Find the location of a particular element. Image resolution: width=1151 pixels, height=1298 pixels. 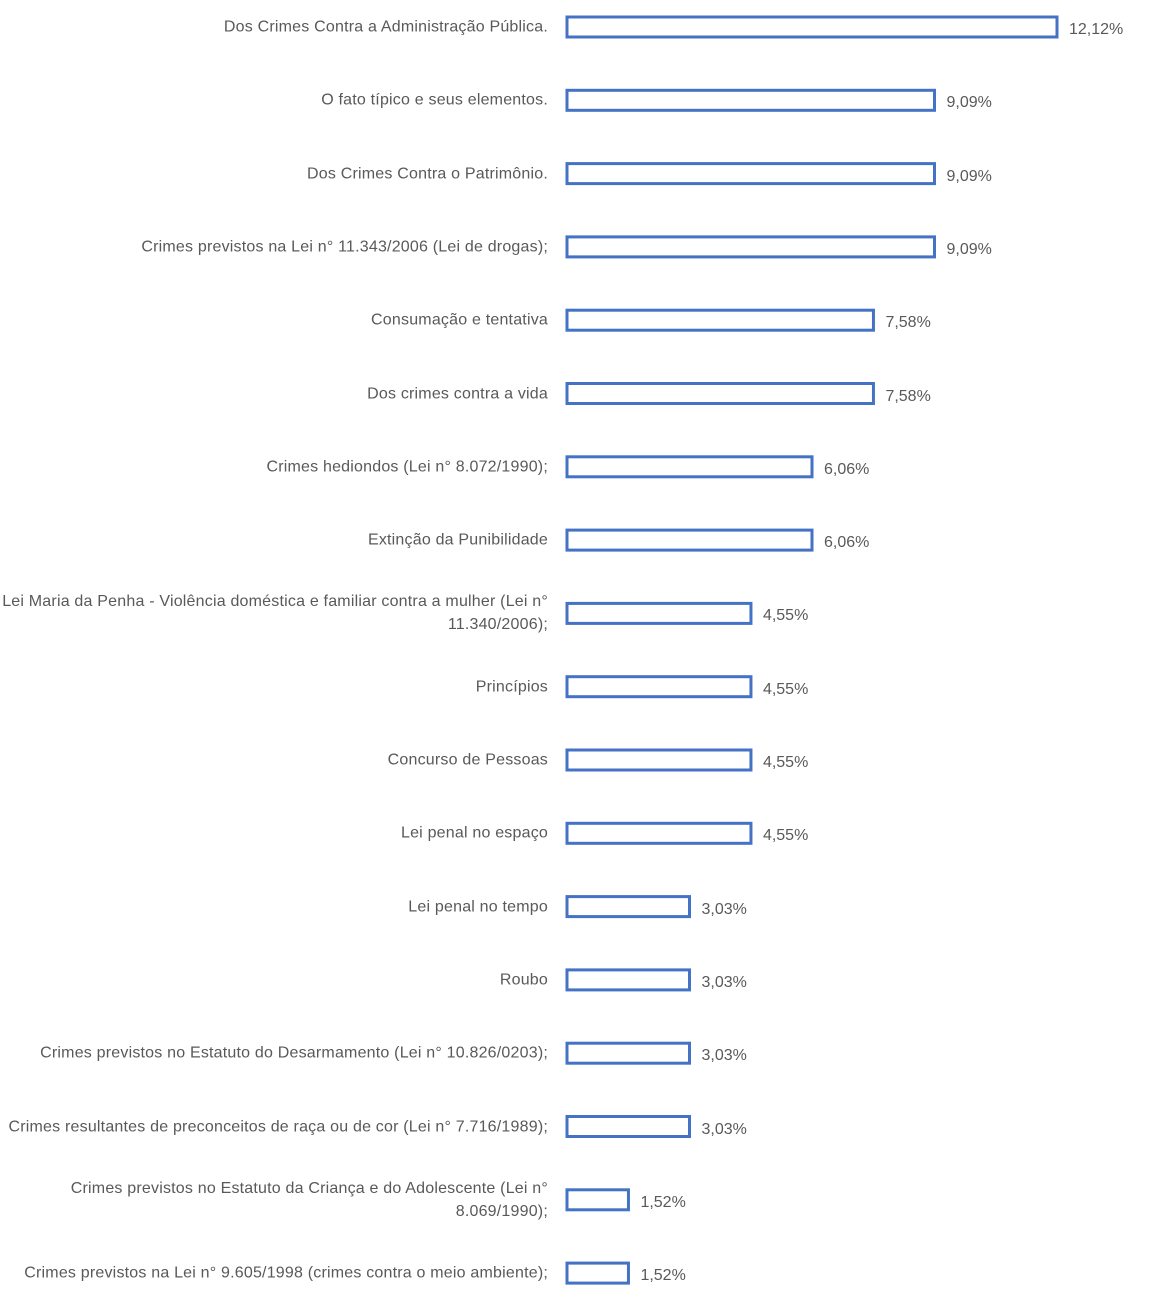

value-label: 12,12% is located at coordinates (1096, 29).